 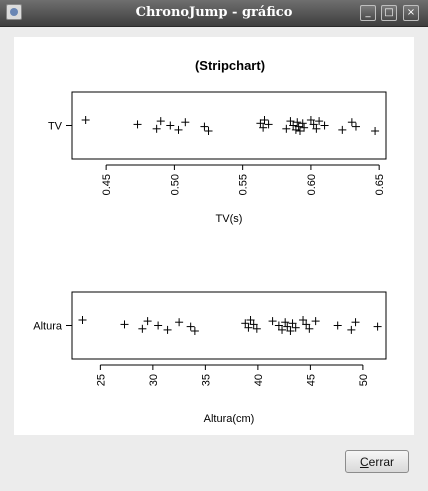 I want to click on close-button: Cerrar, so click(x=377, y=461).